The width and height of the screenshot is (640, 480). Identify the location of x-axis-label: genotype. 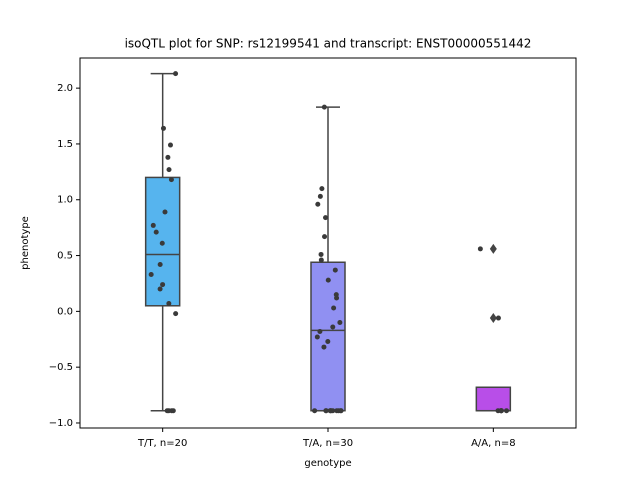
(327, 463).